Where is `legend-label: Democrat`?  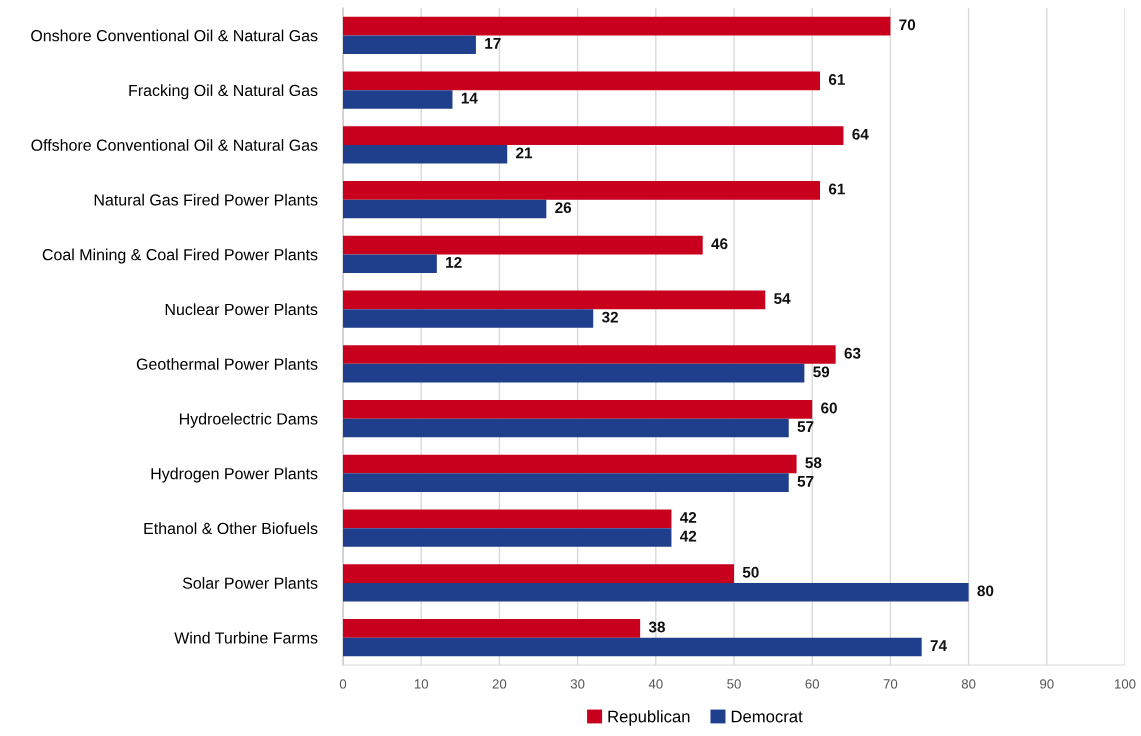
legend-label: Democrat is located at coordinates (767, 716).